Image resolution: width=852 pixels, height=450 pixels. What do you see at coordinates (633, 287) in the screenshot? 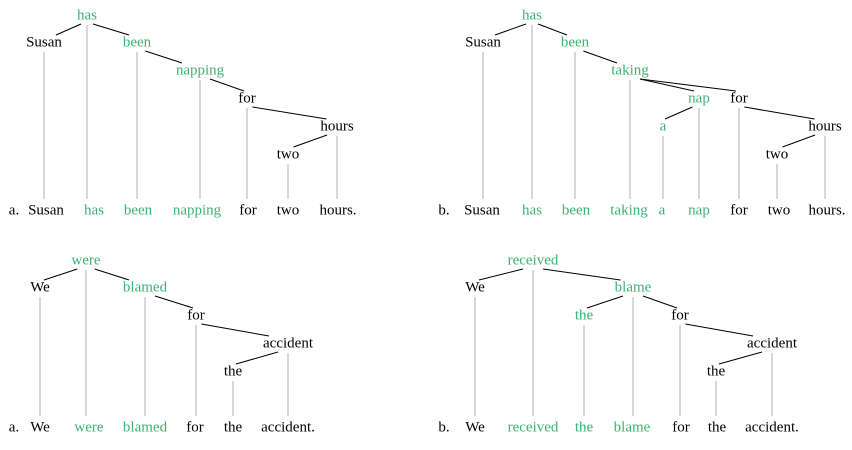
I see `tree-word: blame` at bounding box center [633, 287].